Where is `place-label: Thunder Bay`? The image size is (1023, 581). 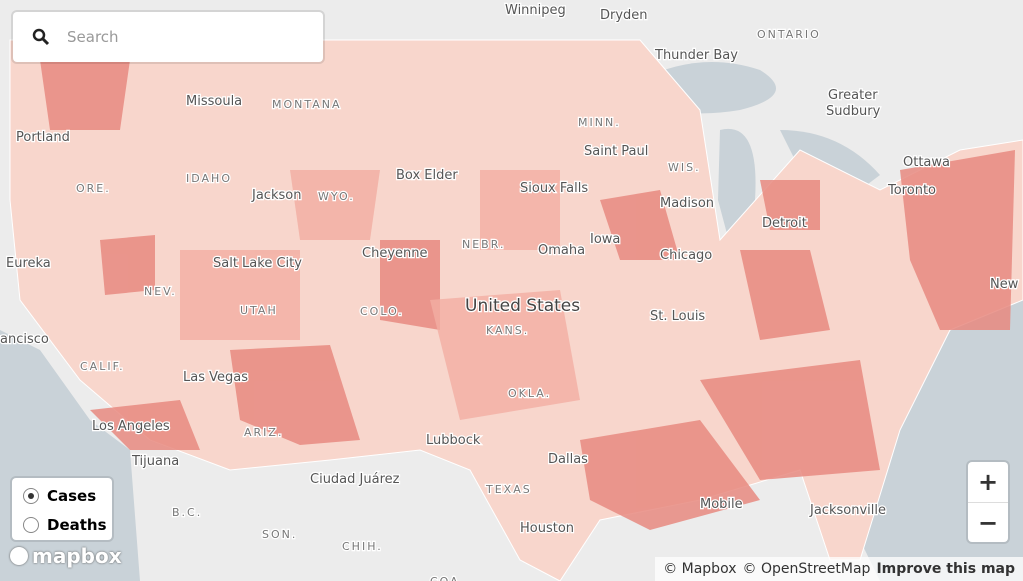
place-label: Thunder Bay is located at coordinates (696, 55).